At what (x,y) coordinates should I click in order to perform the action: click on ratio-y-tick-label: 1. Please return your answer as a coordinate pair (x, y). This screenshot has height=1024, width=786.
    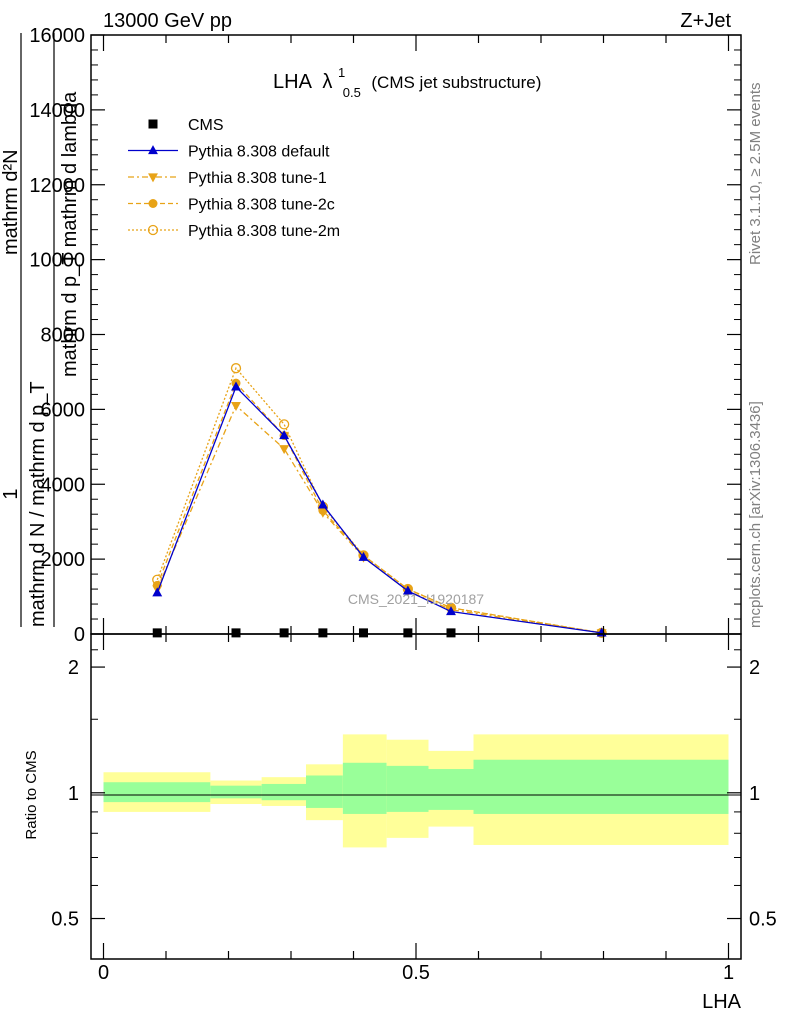
    Looking at the image, I should click on (73, 794).